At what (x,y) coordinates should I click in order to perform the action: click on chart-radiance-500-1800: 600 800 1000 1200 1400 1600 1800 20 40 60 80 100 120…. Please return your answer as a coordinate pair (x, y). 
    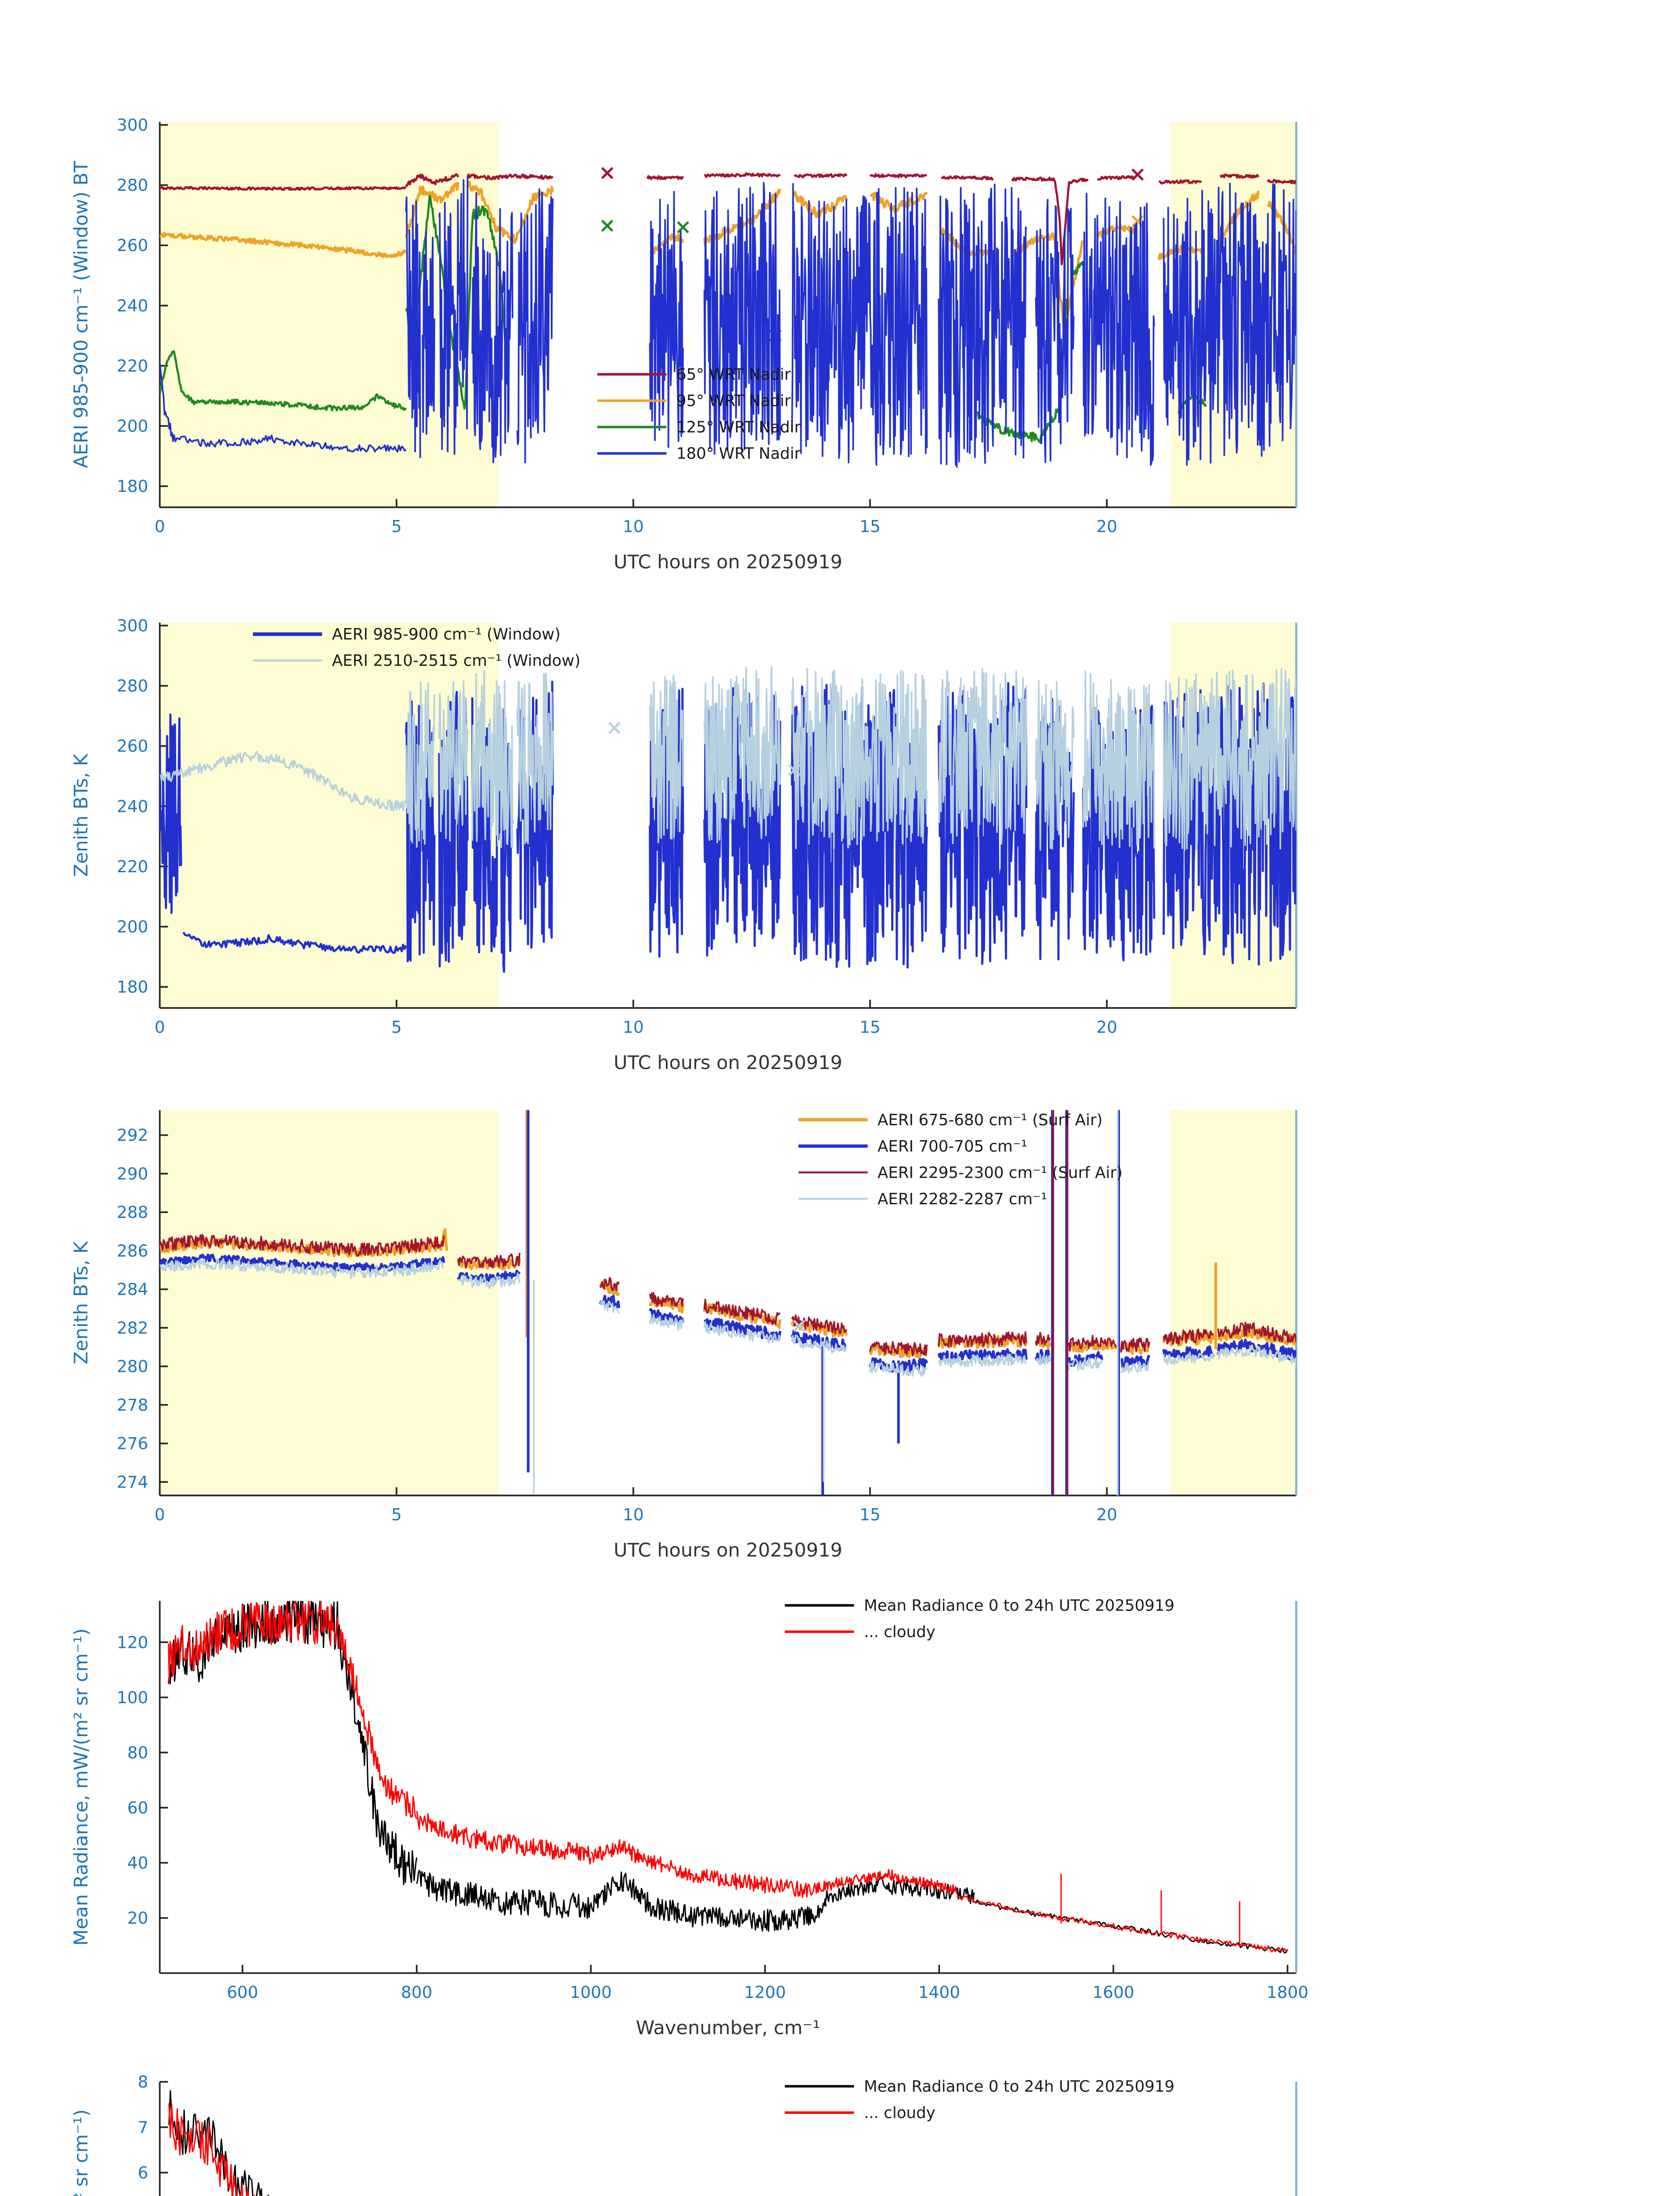
    Looking at the image, I should click on (689, 1818).